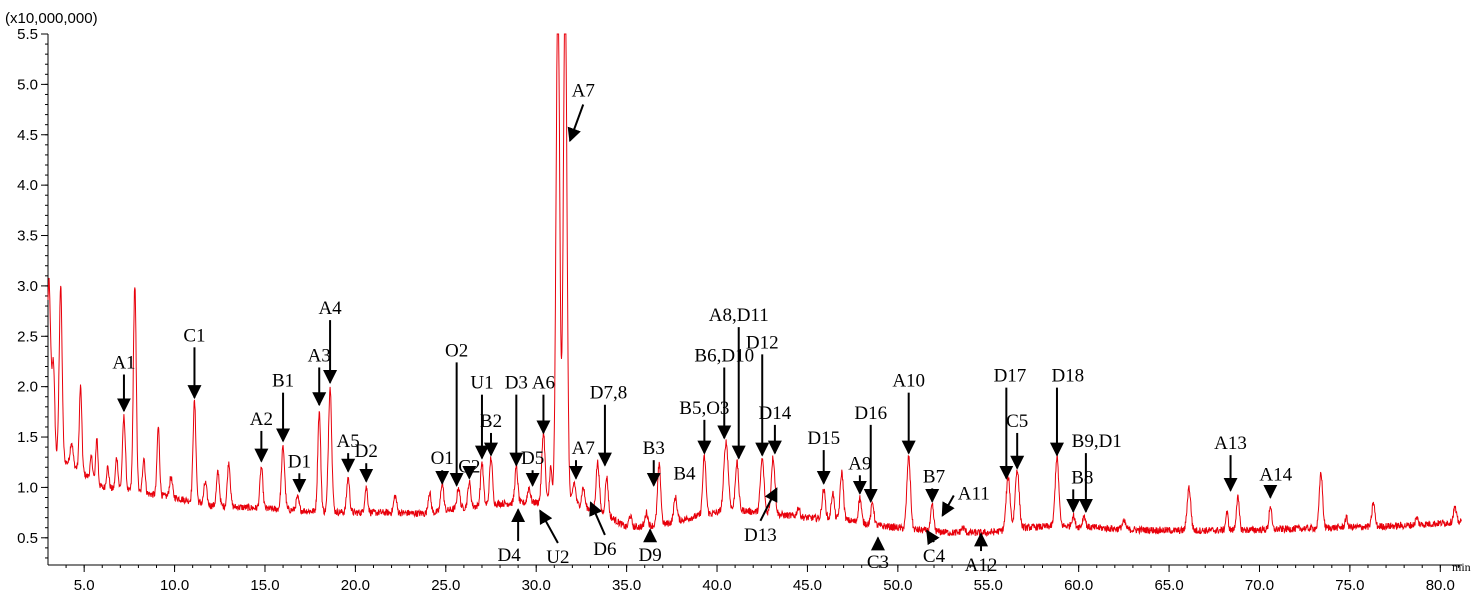 This screenshot has height=614, width=1473. Describe the element at coordinates (1349, 585) in the screenshot. I see `x-tick-label: 75.0` at that location.